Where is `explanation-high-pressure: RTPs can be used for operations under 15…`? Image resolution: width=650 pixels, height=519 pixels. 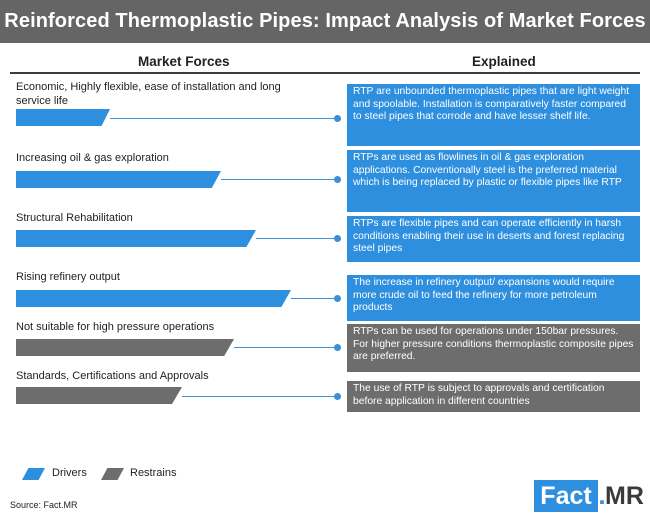
explanation-high-pressure: RTPs can be used for operations under 15… is located at coordinates (493, 348).